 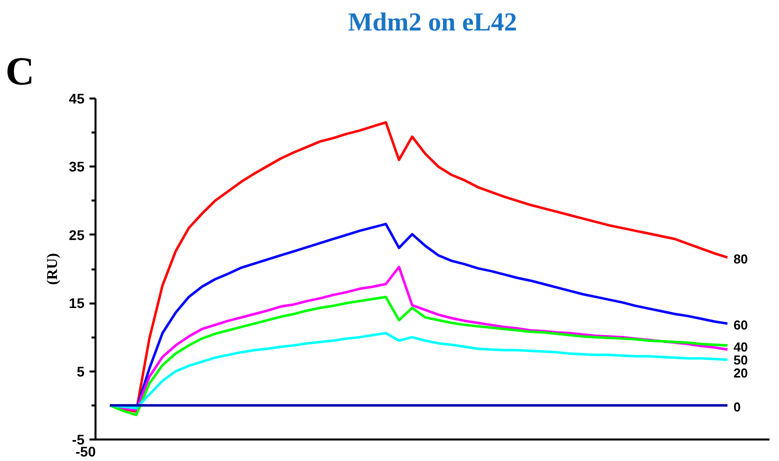 What do you see at coordinates (737, 406) in the screenshot?
I see `series-label: 0` at bounding box center [737, 406].